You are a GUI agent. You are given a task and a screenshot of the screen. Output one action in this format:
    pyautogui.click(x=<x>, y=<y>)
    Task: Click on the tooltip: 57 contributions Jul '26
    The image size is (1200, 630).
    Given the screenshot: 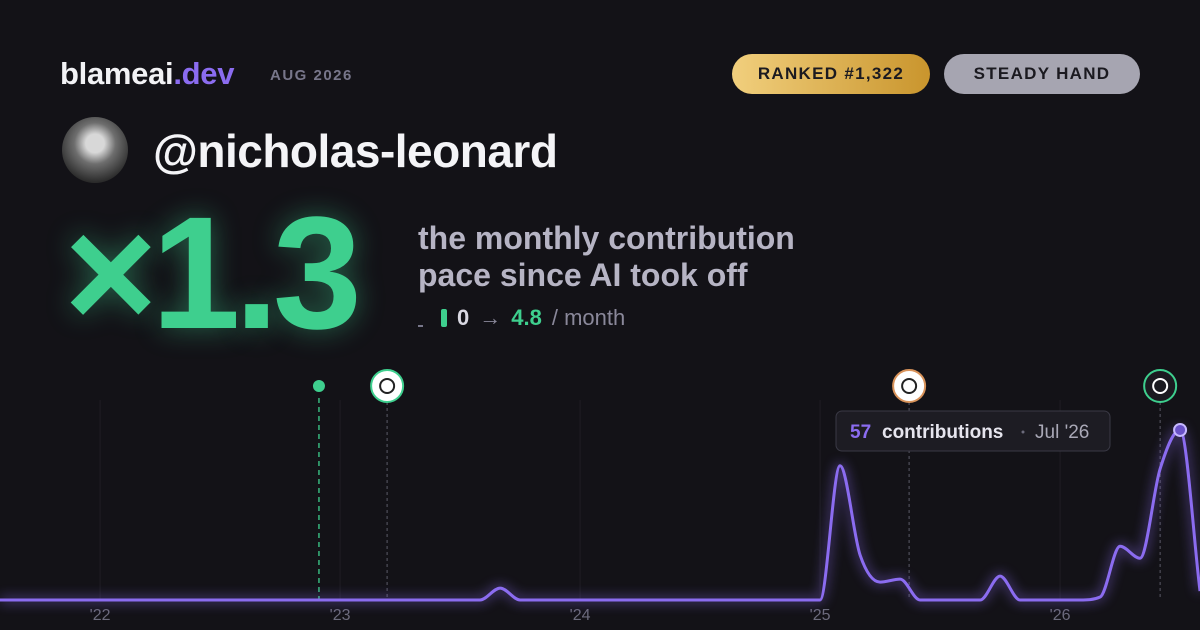 What is the action you would take?
    pyautogui.click(x=973, y=431)
    